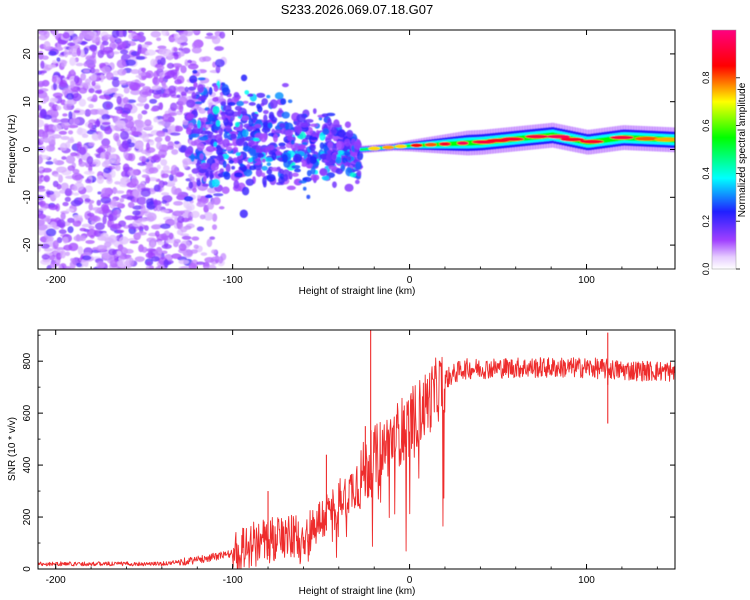 The height and width of the screenshot is (600, 750). Describe the element at coordinates (27, 244) in the screenshot. I see `y-tick-label: -20` at that location.